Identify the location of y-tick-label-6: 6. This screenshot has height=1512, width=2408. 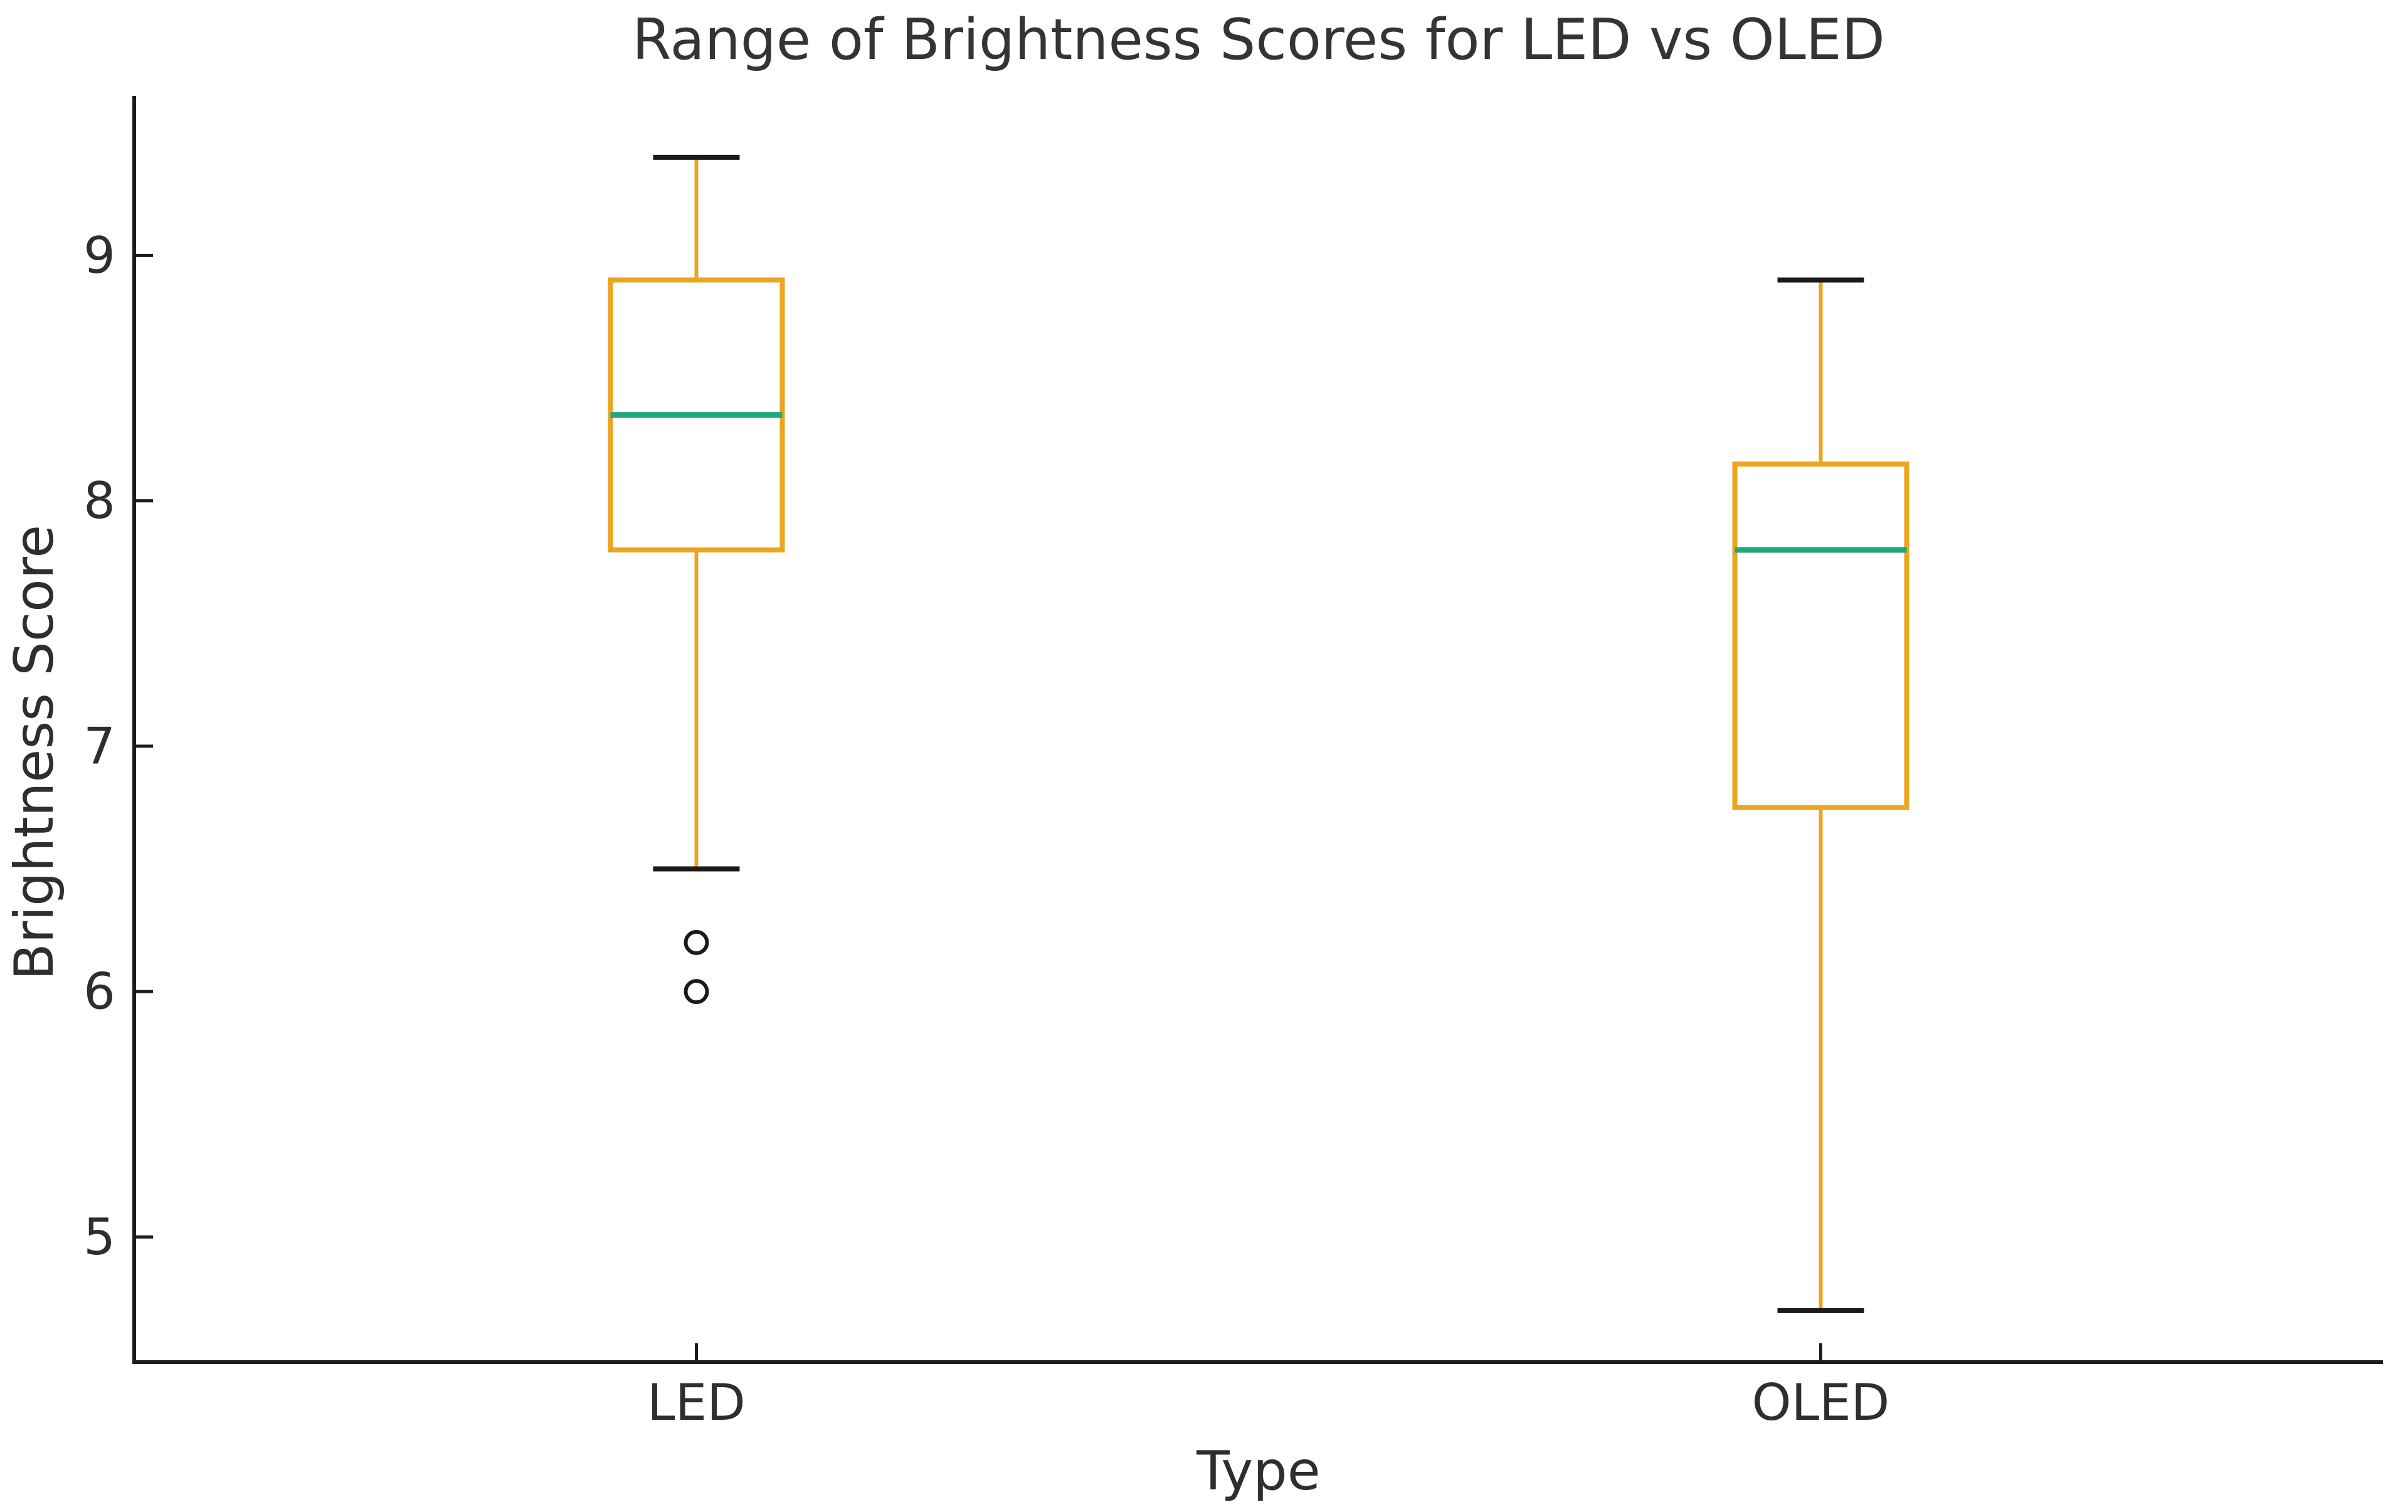
(99, 992).